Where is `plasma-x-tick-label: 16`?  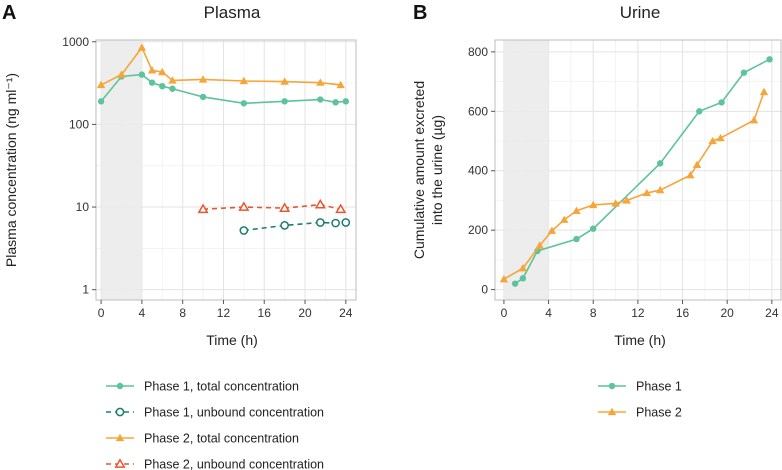
plasma-x-tick-label: 16 is located at coordinates (265, 313).